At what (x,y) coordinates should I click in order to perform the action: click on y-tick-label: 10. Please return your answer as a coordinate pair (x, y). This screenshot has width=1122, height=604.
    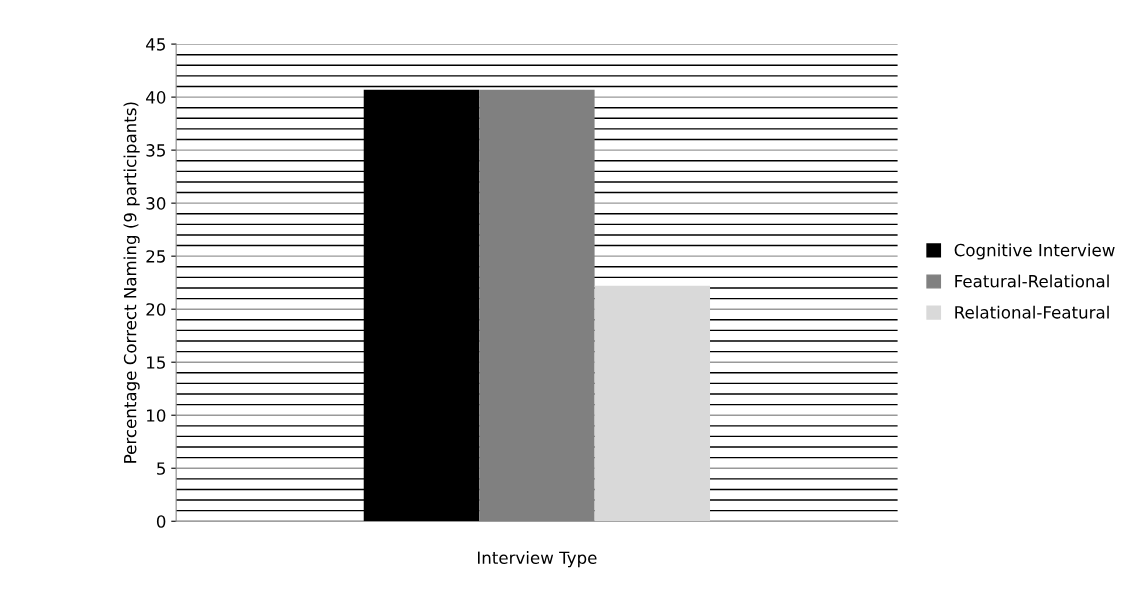
    Looking at the image, I should click on (156, 415).